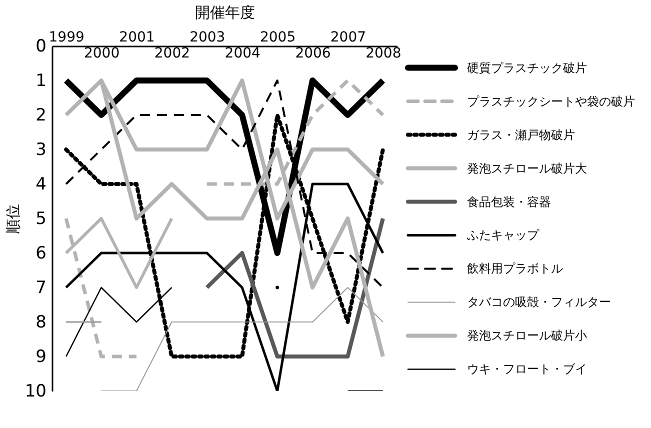 The width and height of the screenshot is (651, 428). Describe the element at coordinates (172, 54) in the screenshot. I see `x-tick-label: 2002` at that location.